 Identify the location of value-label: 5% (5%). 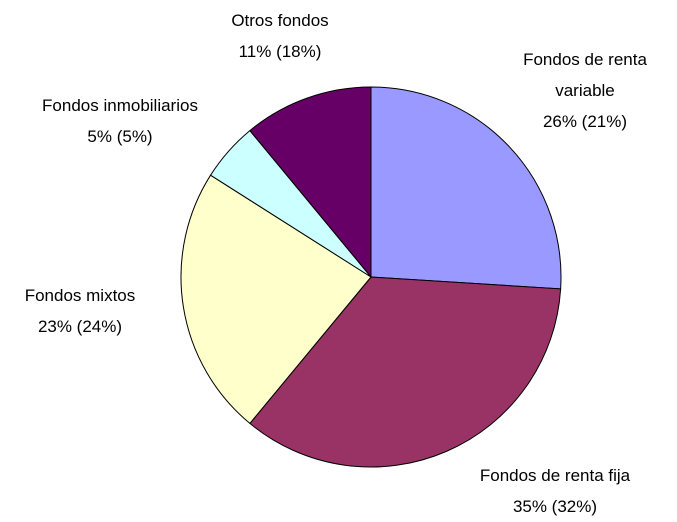
(120, 136).